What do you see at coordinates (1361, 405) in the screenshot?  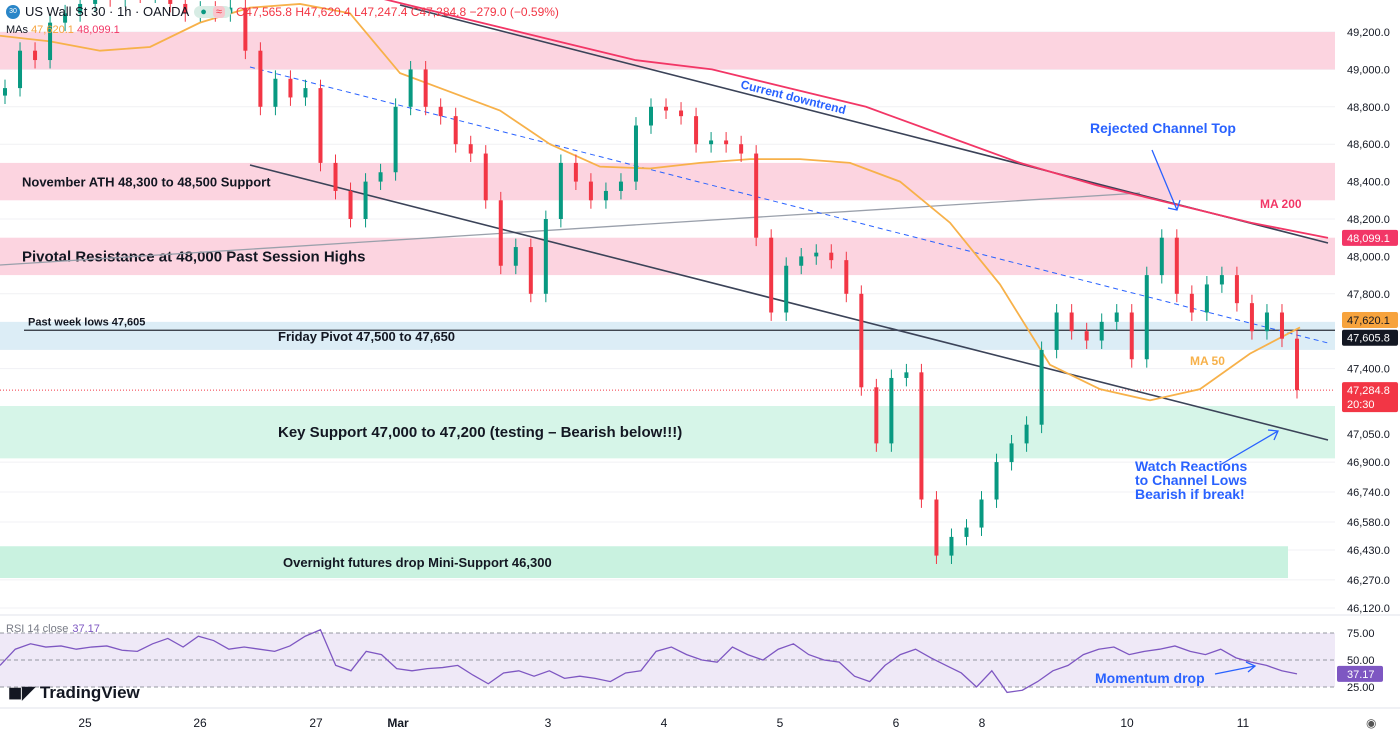 I see `countdown-label: 20:30` at bounding box center [1361, 405].